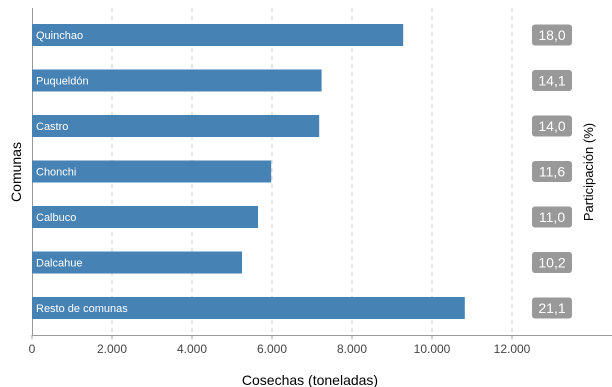  I want to click on share-value: 11,0, so click(552, 217).